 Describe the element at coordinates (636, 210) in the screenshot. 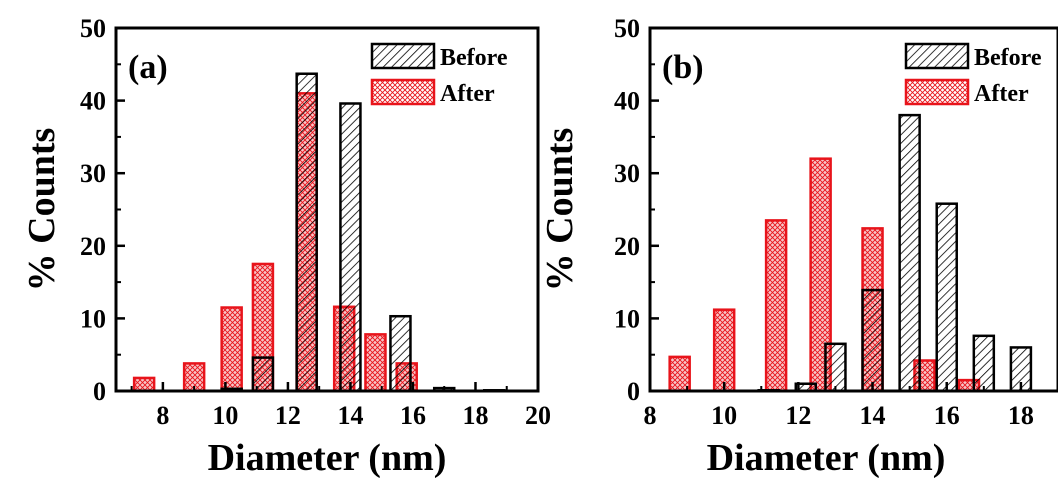

I see `y-ticks-b: 0 10 20 30 40 50` at that location.